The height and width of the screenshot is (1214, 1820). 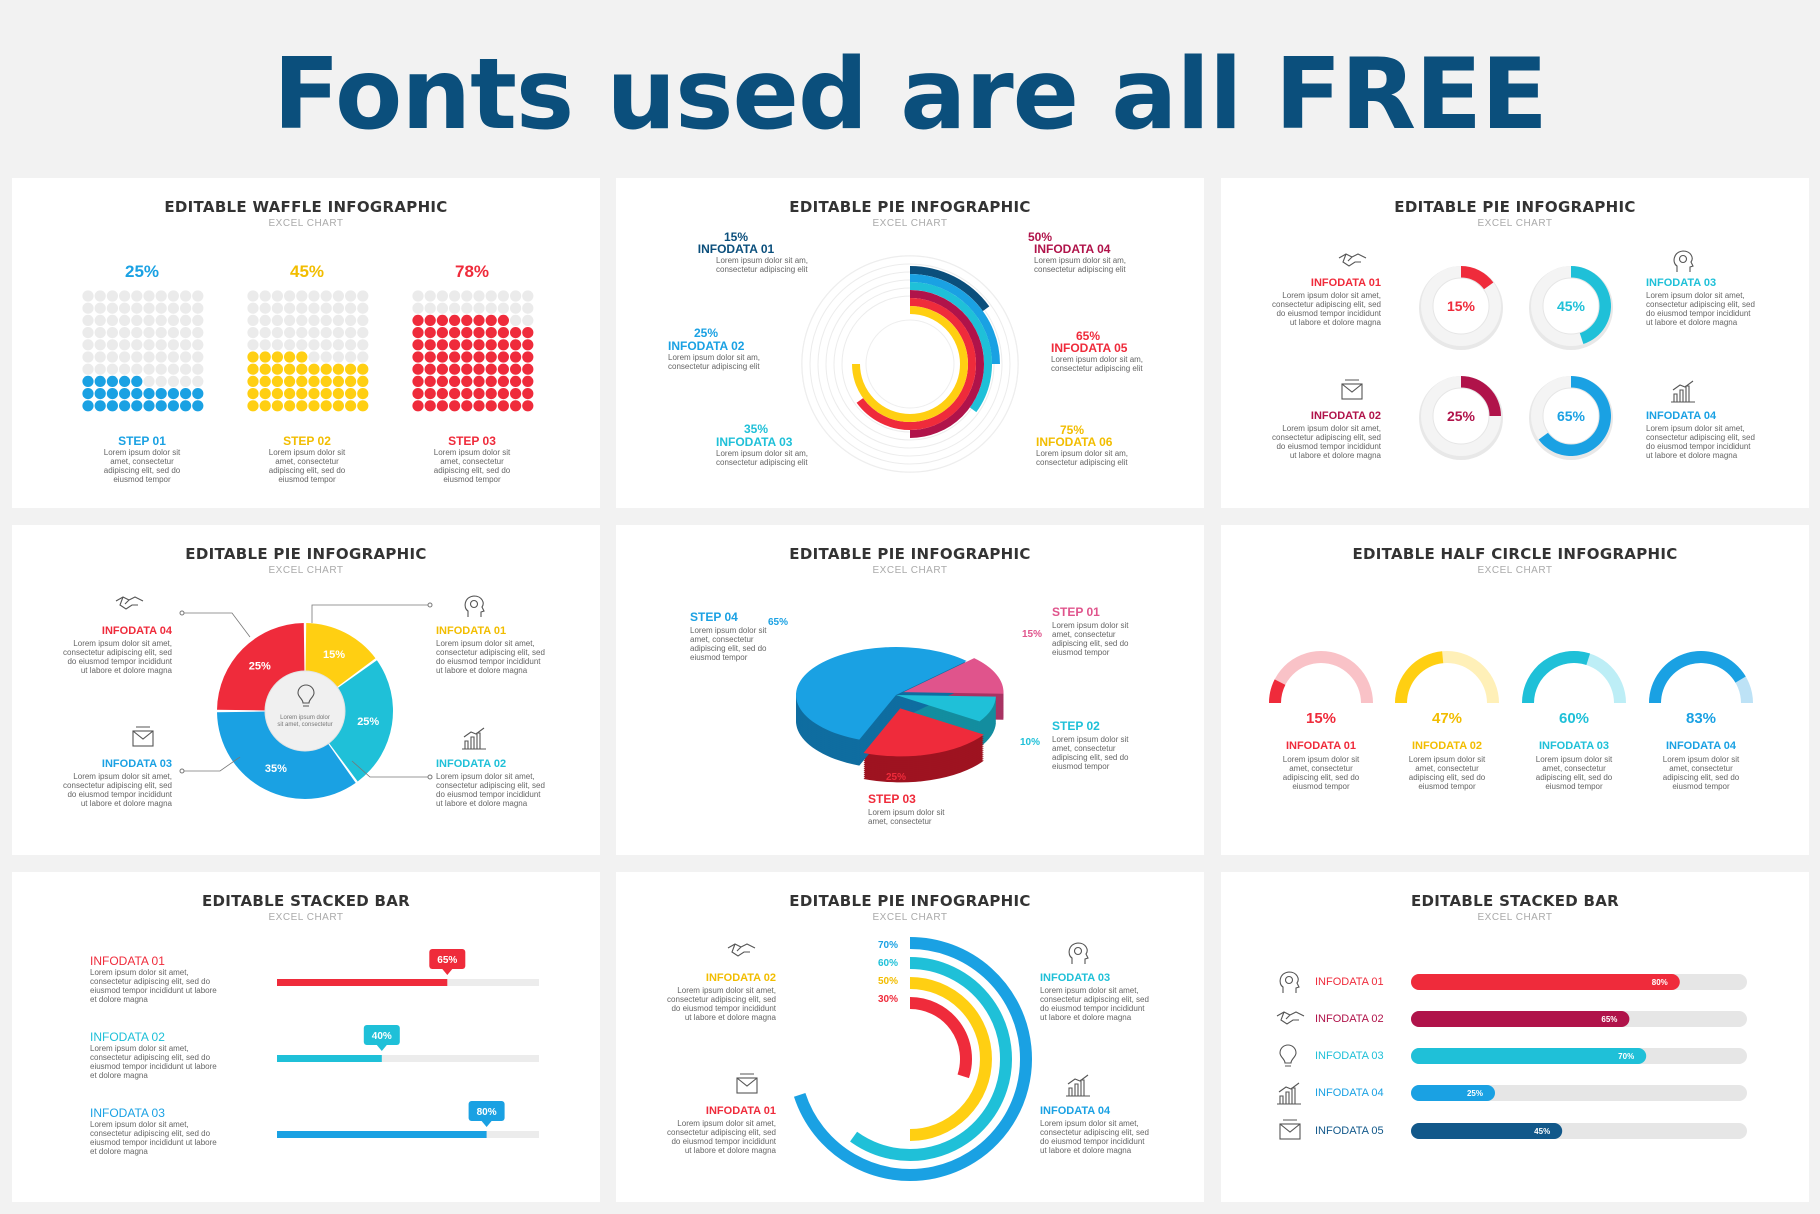 I want to click on waffle-chart, so click(x=308, y=351).